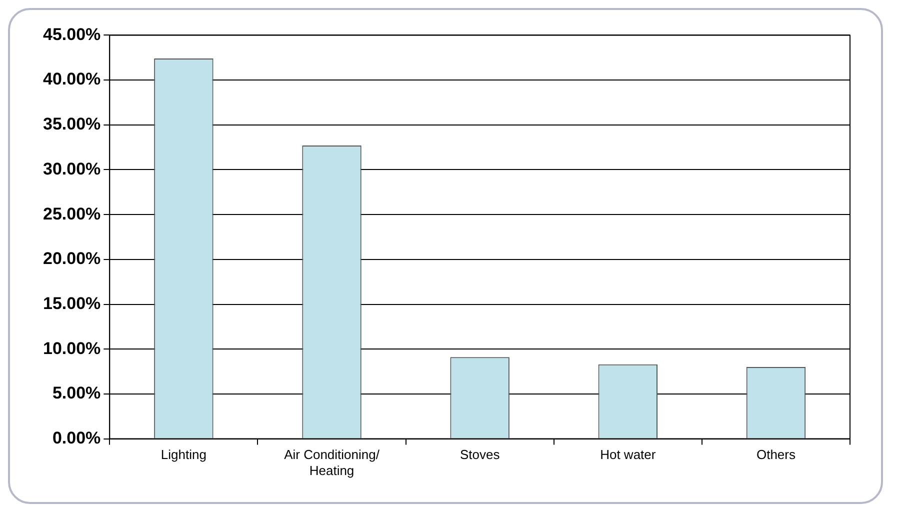  What do you see at coordinates (71, 214) in the screenshot?
I see `y-tick-label: 25.00%` at bounding box center [71, 214].